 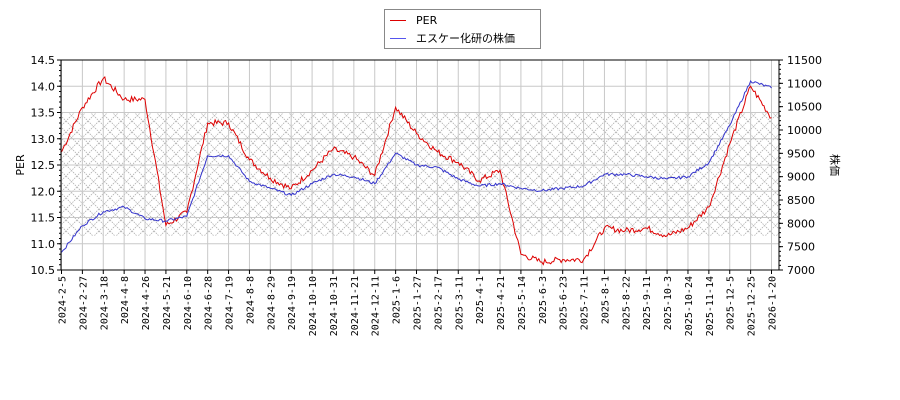 I want to click on svg-text: 2025-11-14, so click(x=710, y=306).